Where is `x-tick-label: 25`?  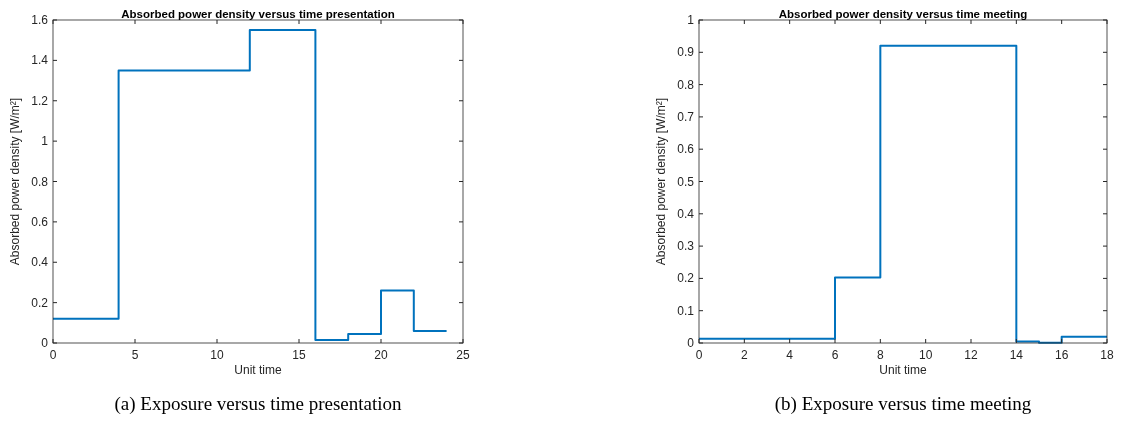 x-tick-label: 25 is located at coordinates (463, 355).